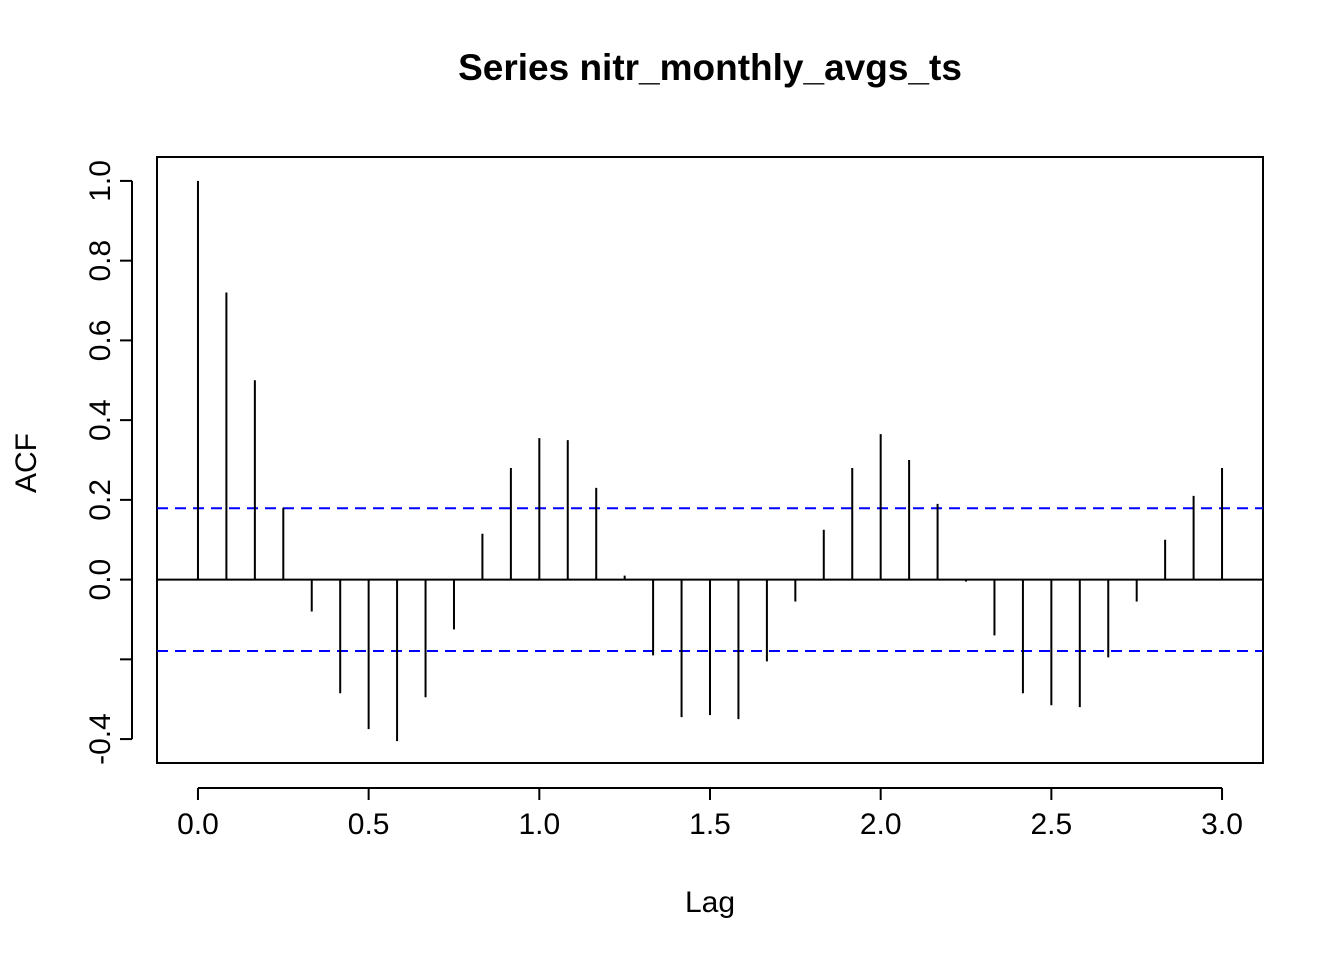  Describe the element at coordinates (100, 420) in the screenshot. I see `y-tick-label: 0.4` at that location.